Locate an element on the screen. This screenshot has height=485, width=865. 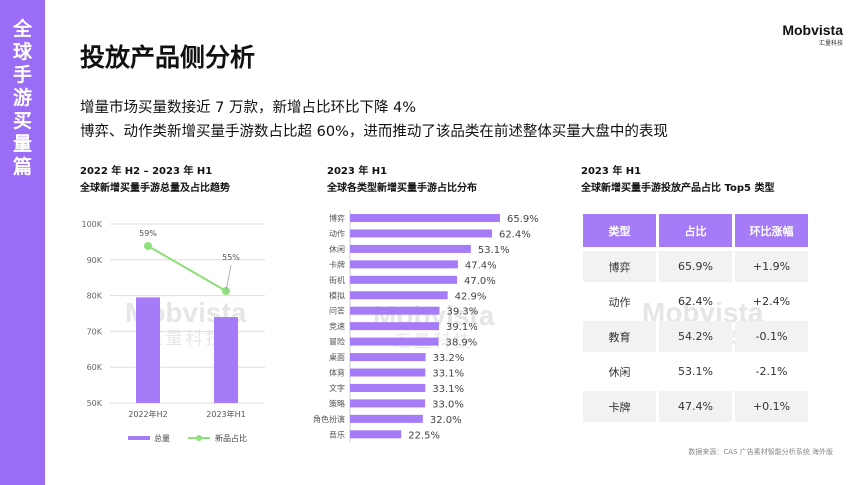
data-label: 38.9% is located at coordinates (462, 343).